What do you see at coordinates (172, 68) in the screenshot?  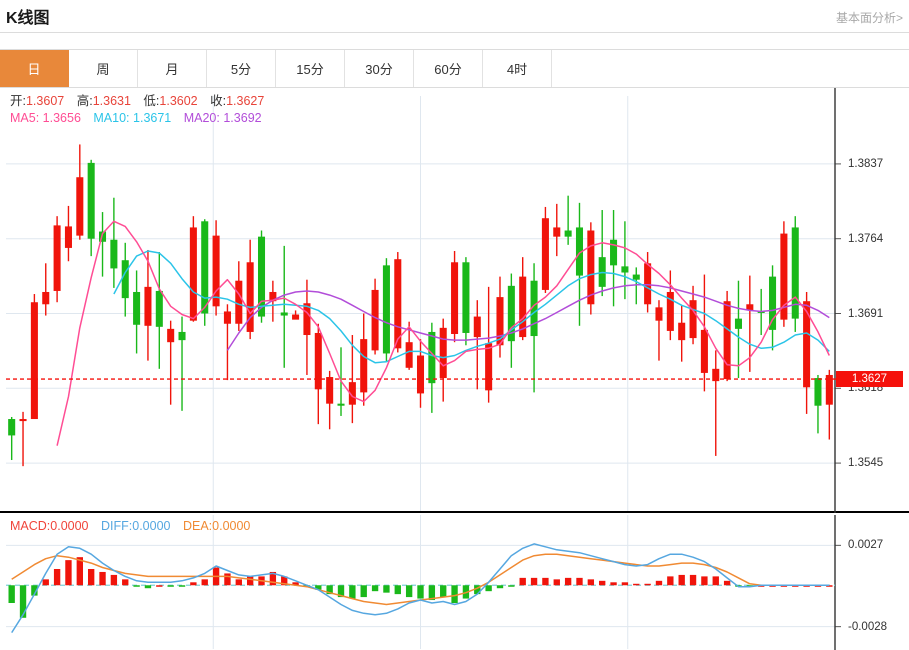 I see `tab-month: 月` at bounding box center [172, 68].